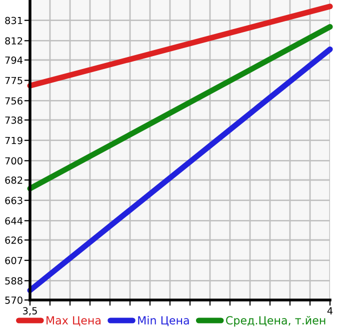 Image resolution: width=345 pixels, height=335 pixels. What do you see at coordinates (13, 41) in the screenshot?
I see `y-tick-label: 812` at bounding box center [13, 41].